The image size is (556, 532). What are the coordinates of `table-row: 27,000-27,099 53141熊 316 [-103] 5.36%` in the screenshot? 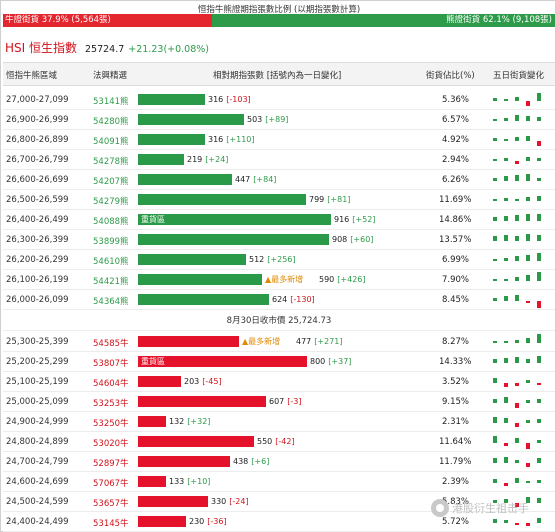 It's located at (279, 100).